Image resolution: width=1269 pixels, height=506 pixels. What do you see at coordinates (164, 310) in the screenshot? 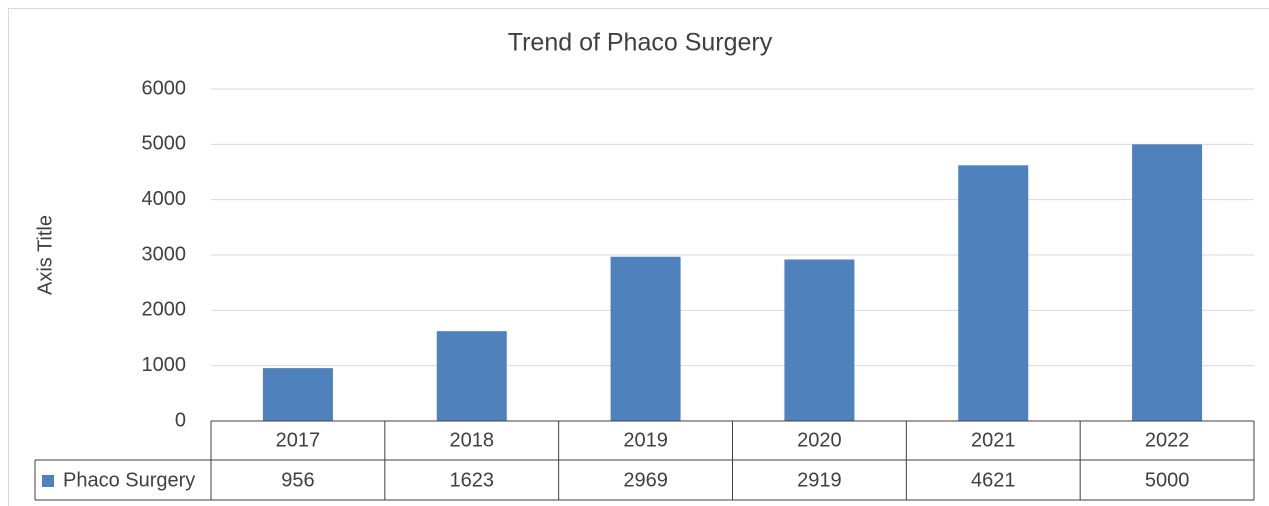
I see `y-tick-label: 2000` at bounding box center [164, 310].